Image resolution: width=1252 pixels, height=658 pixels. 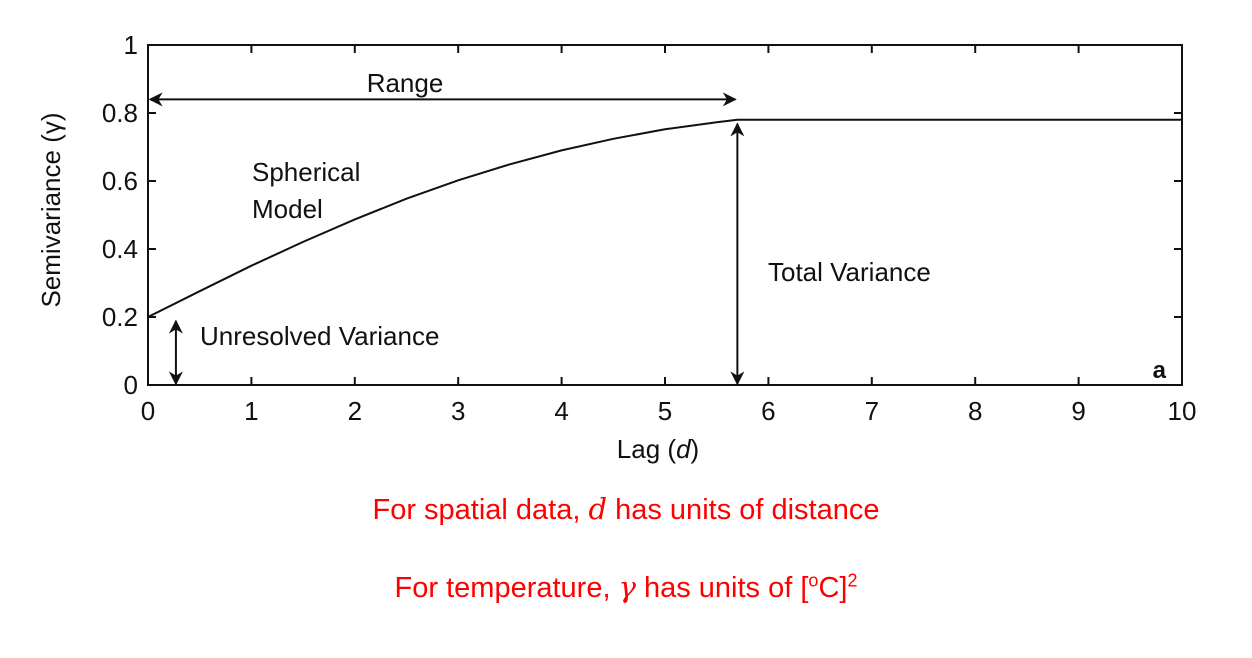 What do you see at coordinates (148, 411) in the screenshot?
I see `x-tick-label: 0` at bounding box center [148, 411].